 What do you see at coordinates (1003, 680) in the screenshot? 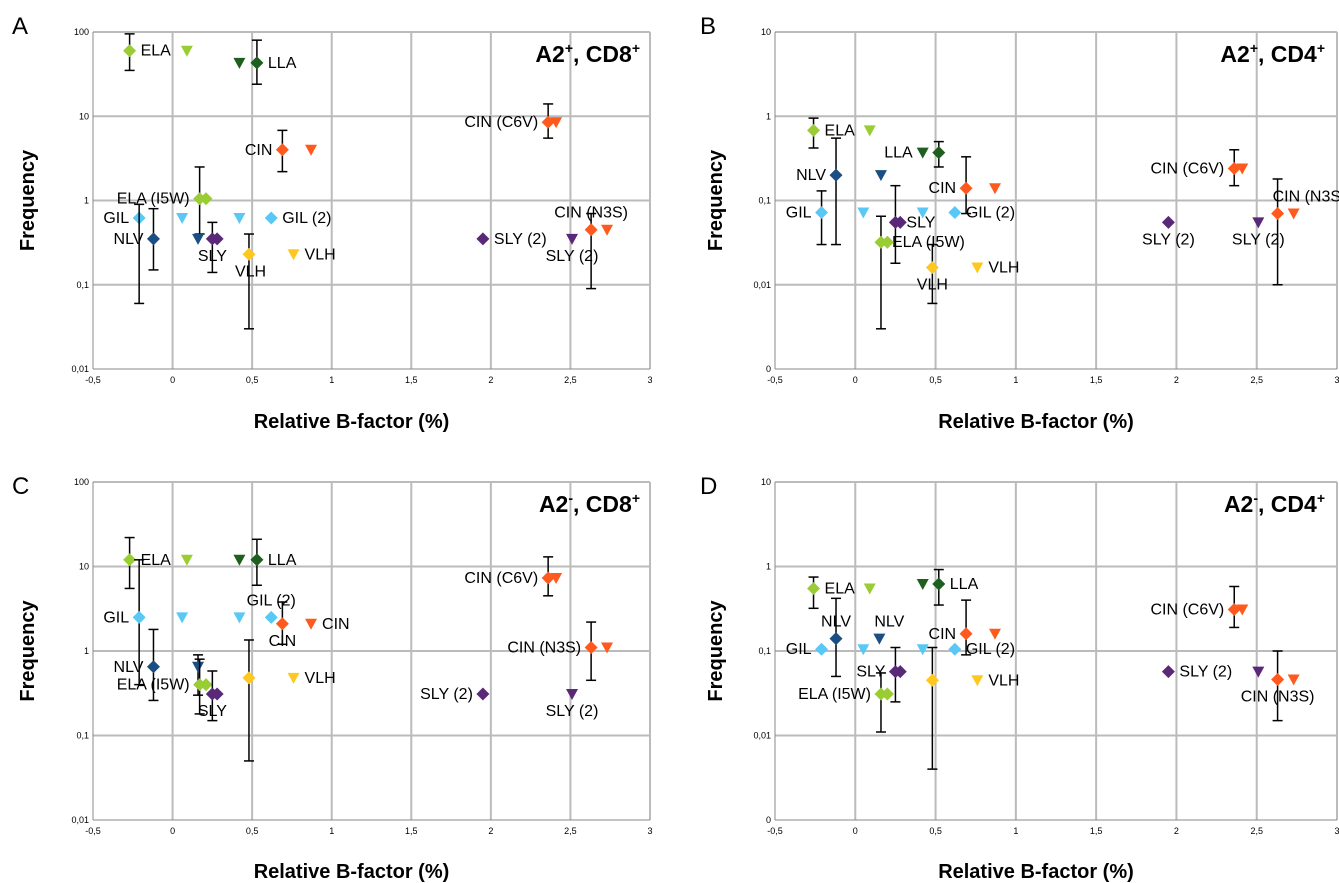
I see `point-label: VLH` at bounding box center [1003, 680].